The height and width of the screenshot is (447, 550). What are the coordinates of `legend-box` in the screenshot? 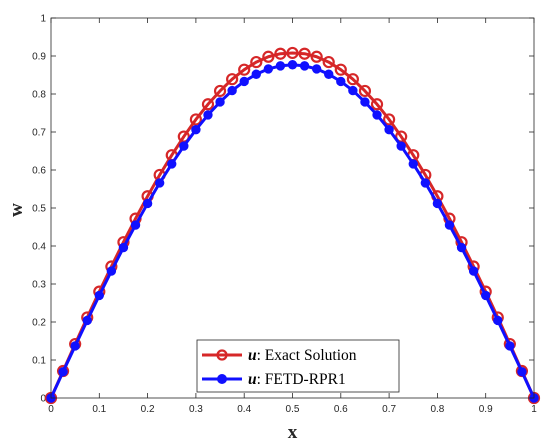 It's located at (298, 366).